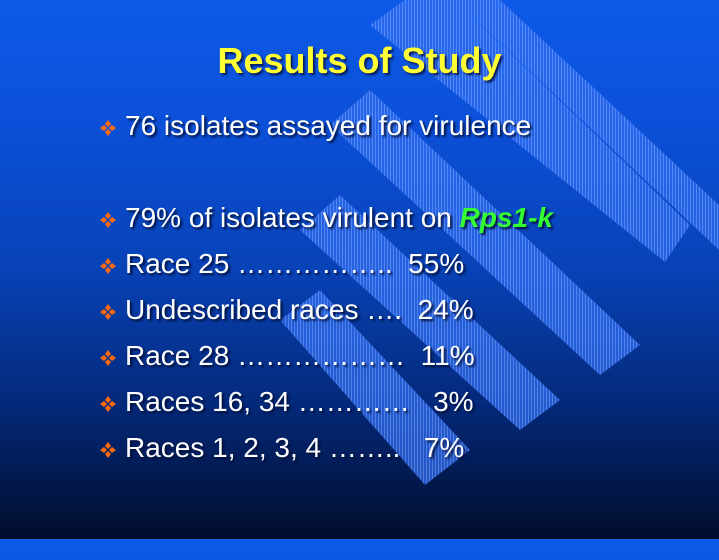  What do you see at coordinates (300, 355) in the screenshot?
I see `bullet-text: Race 28 ……………… 11%` at bounding box center [300, 355].